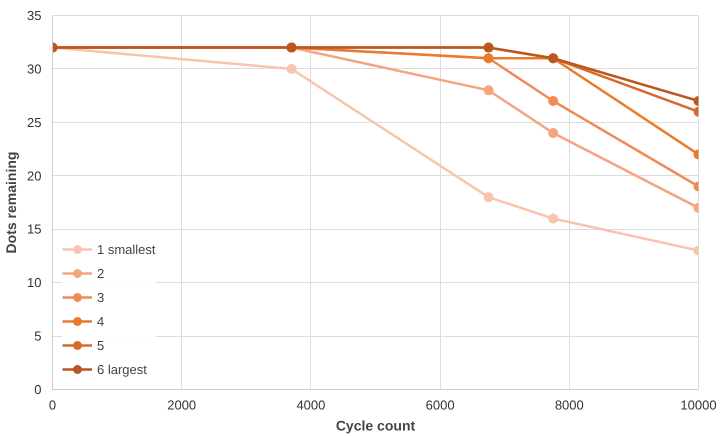 This screenshot has height=436, width=728. I want to click on x-tick-label: 2000, so click(181, 405).